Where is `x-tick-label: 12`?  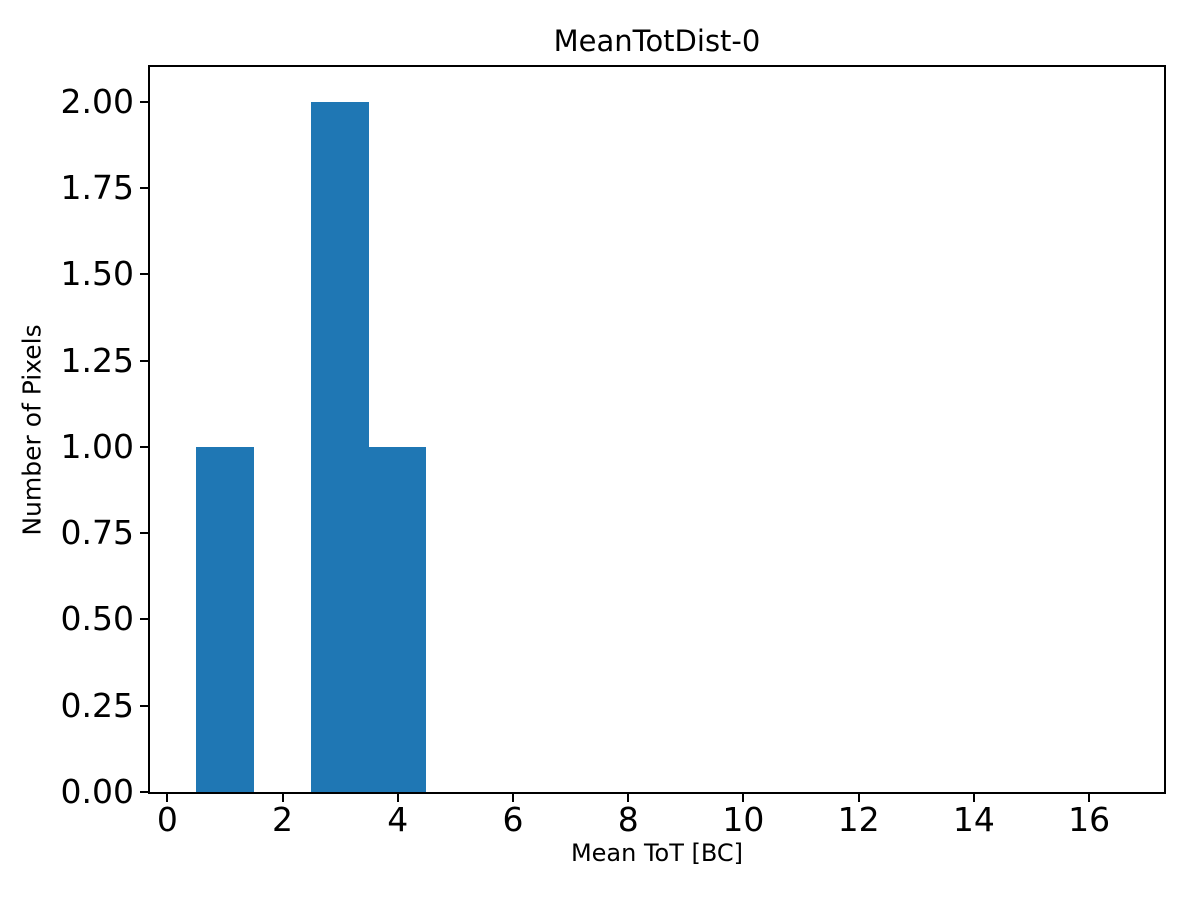 x-tick-label: 12 is located at coordinates (858, 819).